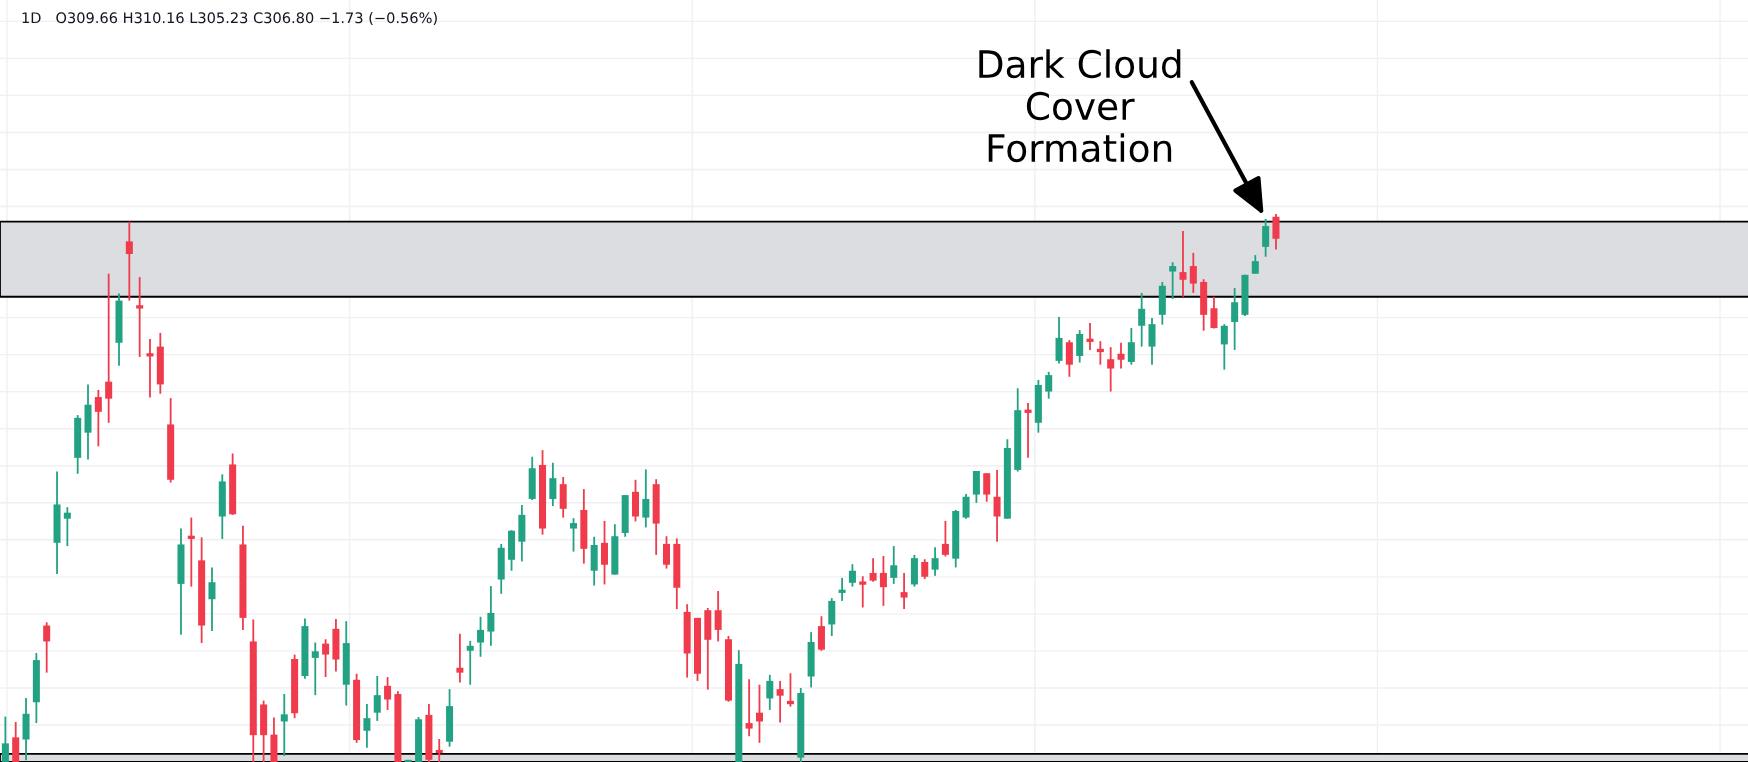 Image resolution: width=1748 pixels, height=762 pixels. Describe the element at coordinates (1080, 106) in the screenshot. I see `annotation: Dark Cloud Cover Formation` at that location.